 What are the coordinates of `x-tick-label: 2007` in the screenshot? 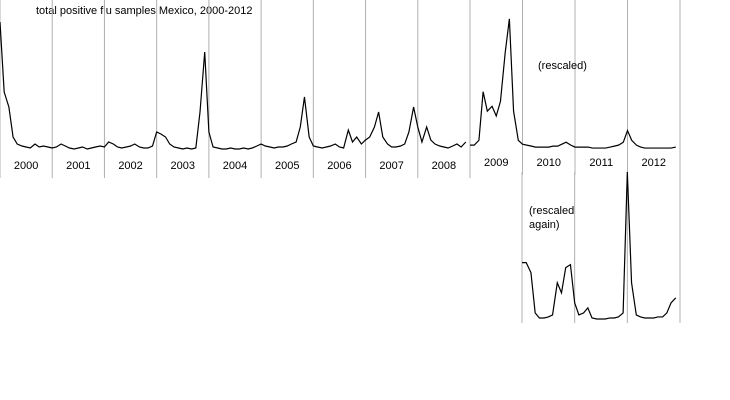 It's located at (391, 166).